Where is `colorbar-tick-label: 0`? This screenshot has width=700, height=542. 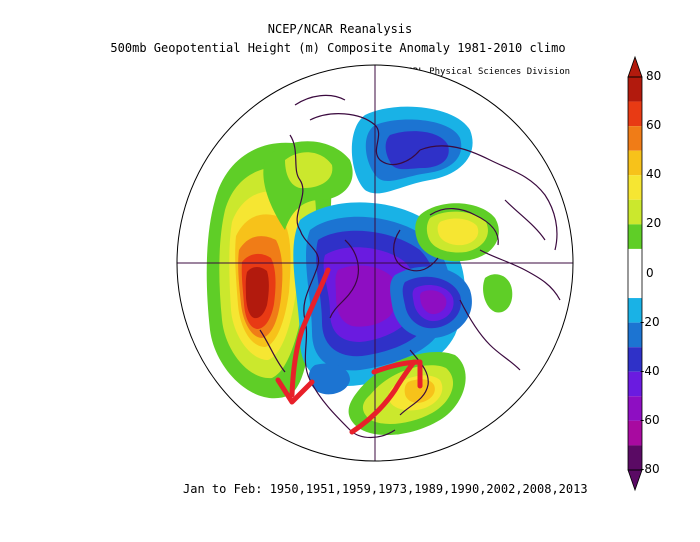 colorbar-tick-label: 0 is located at coordinates (650, 272).